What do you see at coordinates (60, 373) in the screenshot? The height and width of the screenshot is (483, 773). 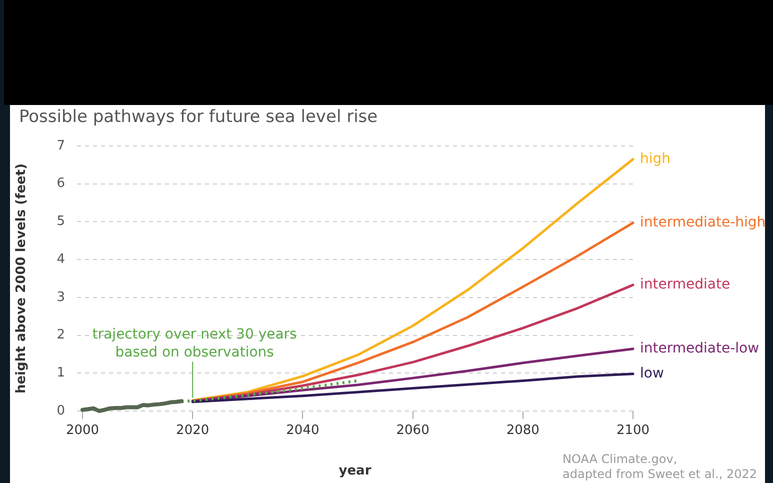 I see `y-tick-label: 1` at bounding box center [60, 373].